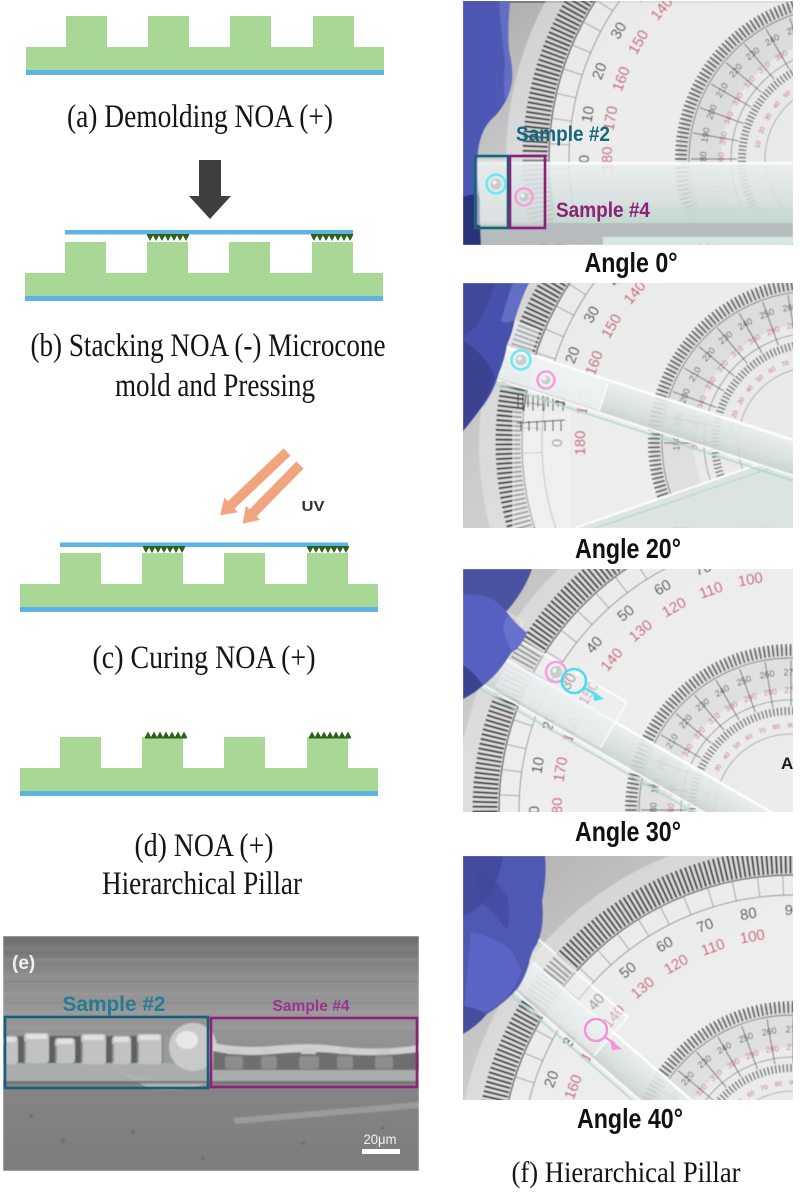  What do you see at coordinates (313, 506) in the screenshot?
I see `svg-text: UV` at bounding box center [313, 506].